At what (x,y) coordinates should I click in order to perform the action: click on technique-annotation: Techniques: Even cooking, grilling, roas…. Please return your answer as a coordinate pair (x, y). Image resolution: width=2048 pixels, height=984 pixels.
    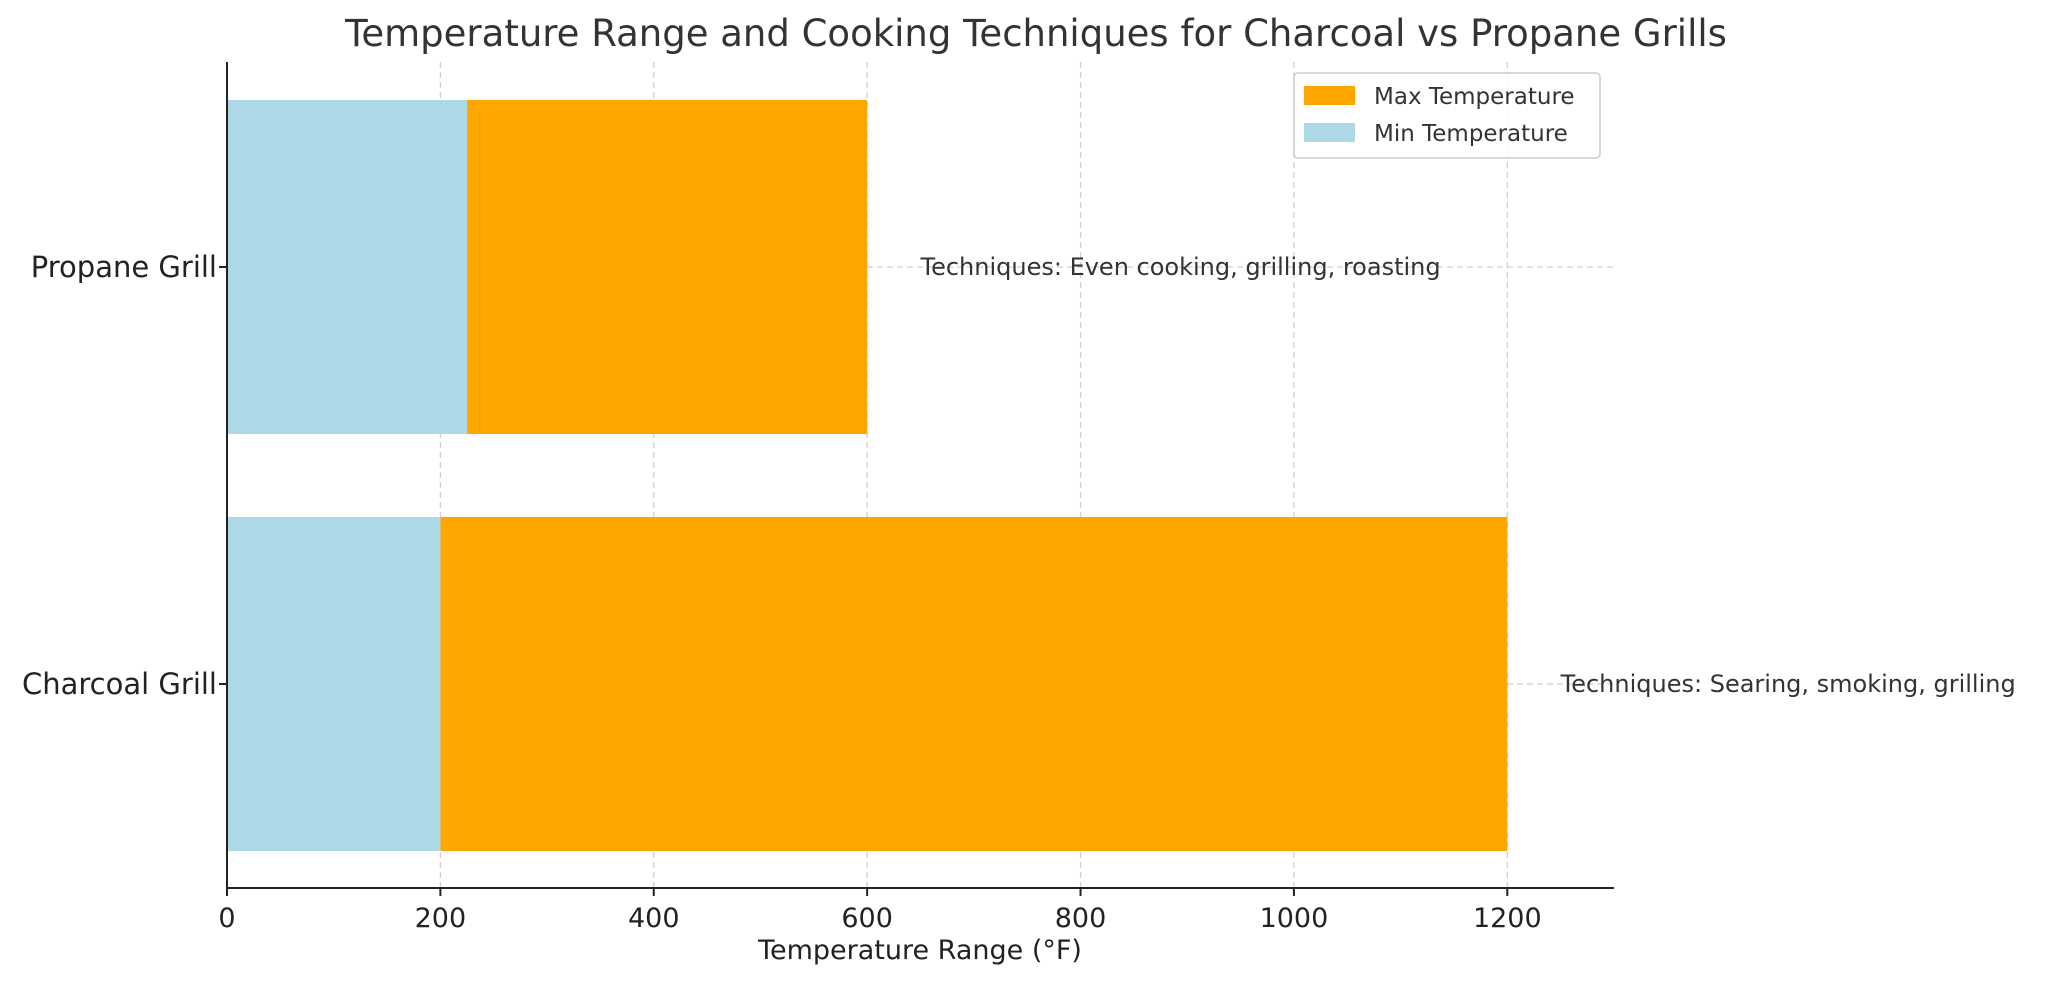
    Looking at the image, I should click on (1180, 267).